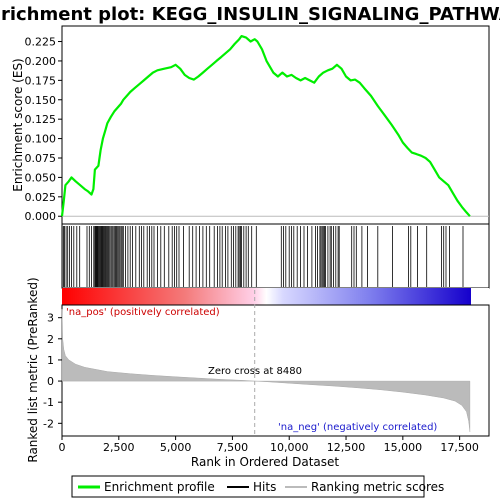 The height and width of the screenshot is (500, 500). I want to click on es-tick-label: 0.200, so click(41, 61).